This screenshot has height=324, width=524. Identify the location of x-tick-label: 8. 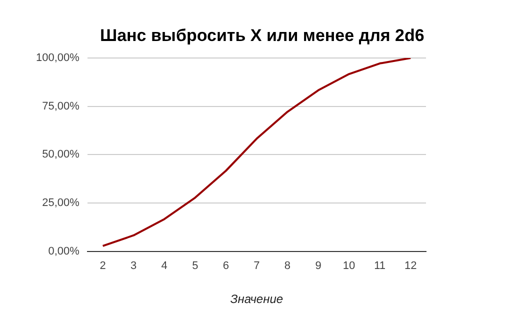
(287, 266).